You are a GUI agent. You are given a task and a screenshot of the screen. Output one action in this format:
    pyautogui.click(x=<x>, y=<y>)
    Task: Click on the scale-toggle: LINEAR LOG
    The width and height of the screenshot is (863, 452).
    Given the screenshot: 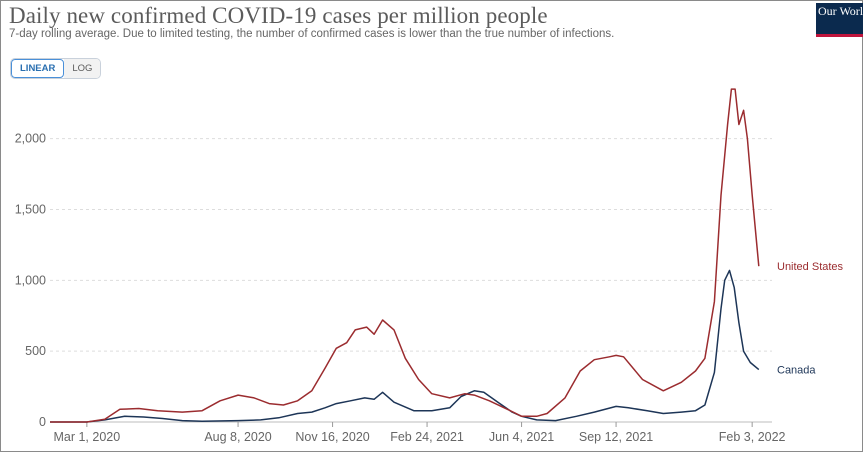 What is the action you would take?
    pyautogui.click(x=56, y=68)
    